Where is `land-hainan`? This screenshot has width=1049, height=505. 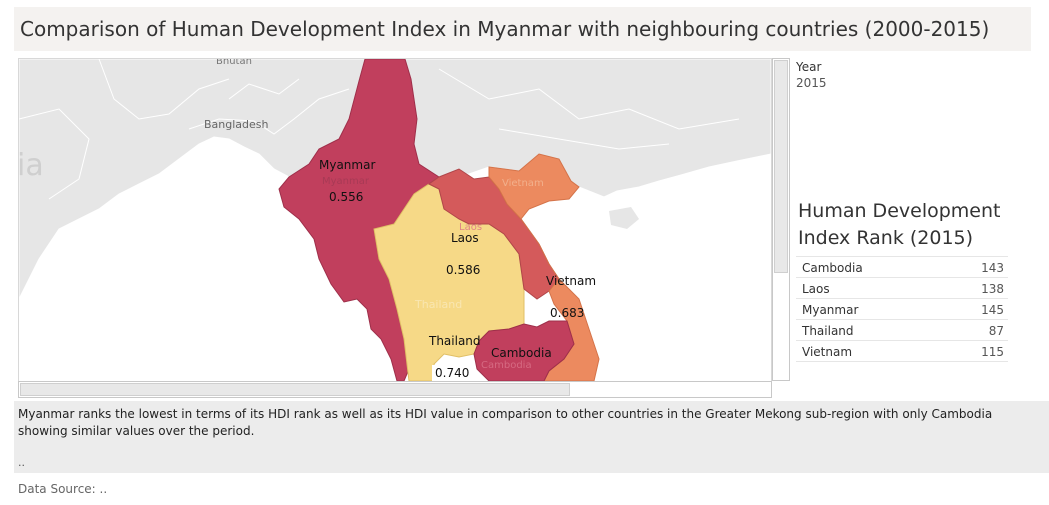
land-hainan is located at coordinates (624, 218).